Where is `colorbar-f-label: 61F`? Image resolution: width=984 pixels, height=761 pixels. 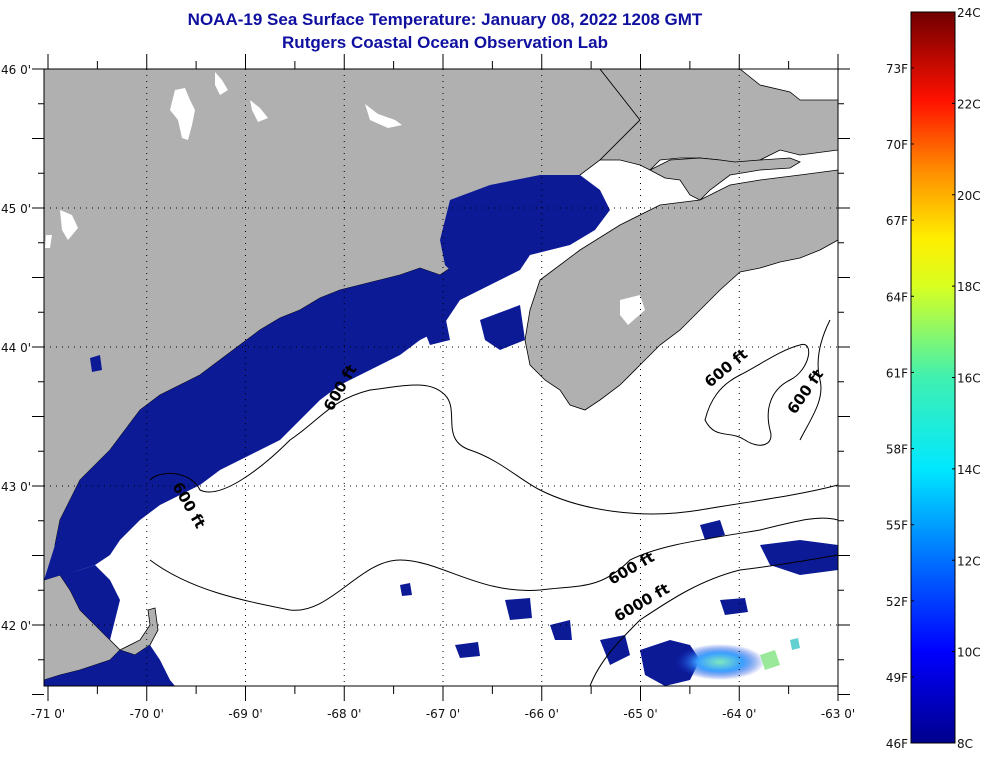
colorbar-f-label: 61F is located at coordinates (897, 373).